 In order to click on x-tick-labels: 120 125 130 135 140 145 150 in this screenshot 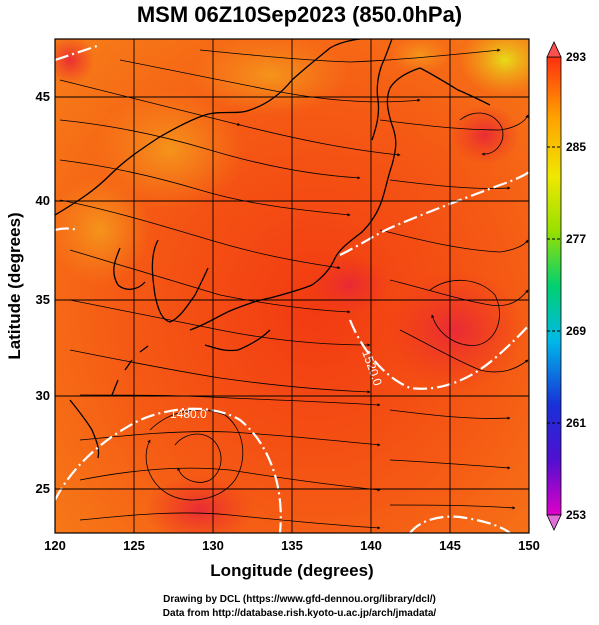, I will do `click(292, 545)`.